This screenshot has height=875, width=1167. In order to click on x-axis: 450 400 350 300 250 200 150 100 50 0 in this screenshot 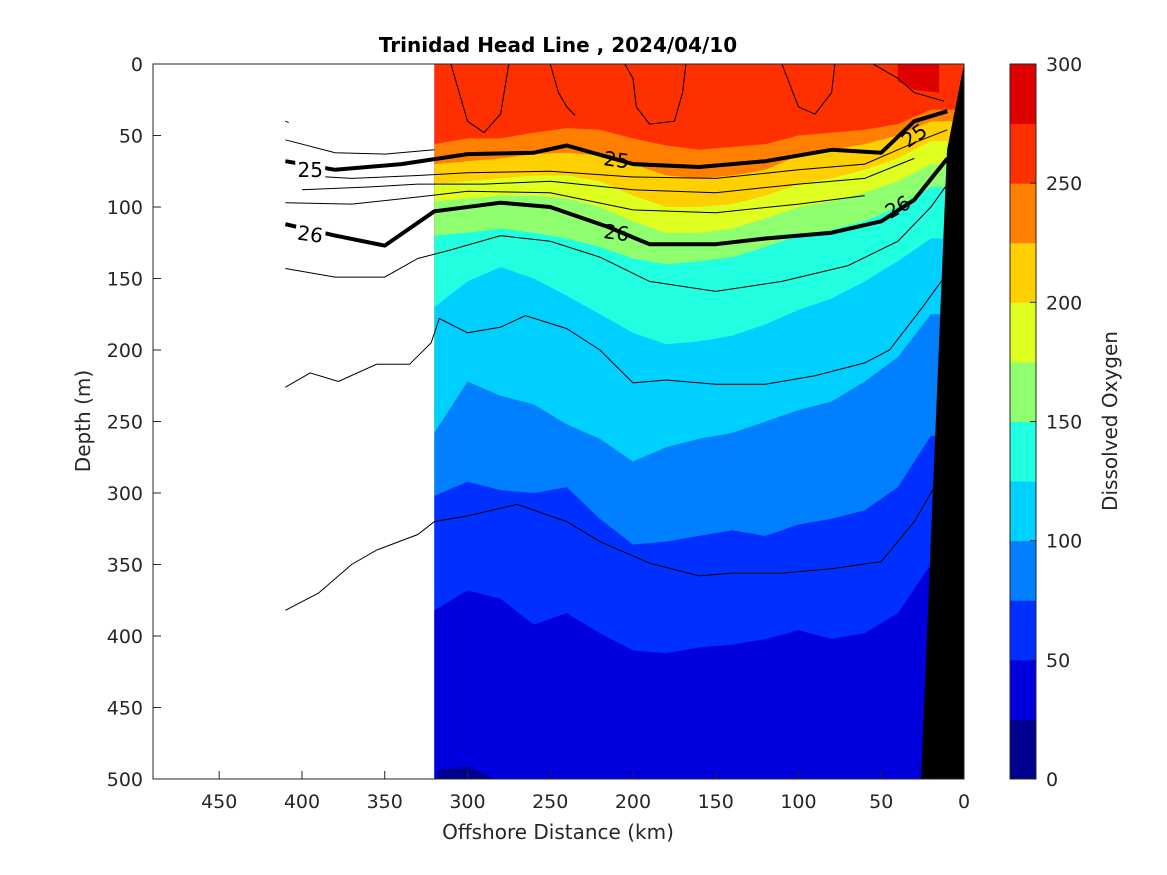, I will do `click(585, 792)`.